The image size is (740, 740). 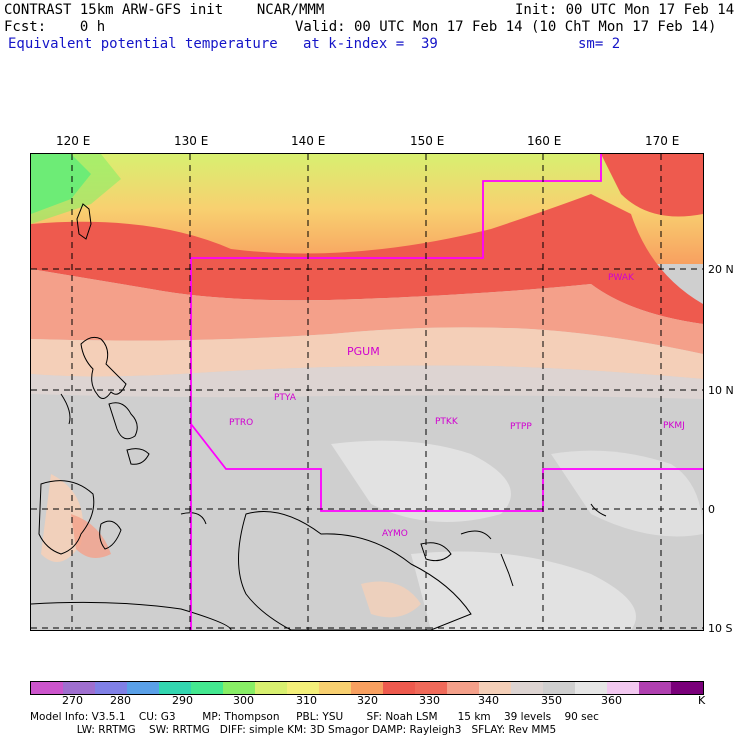 I want to click on colorbar-label-340: 340, so click(x=488, y=700).